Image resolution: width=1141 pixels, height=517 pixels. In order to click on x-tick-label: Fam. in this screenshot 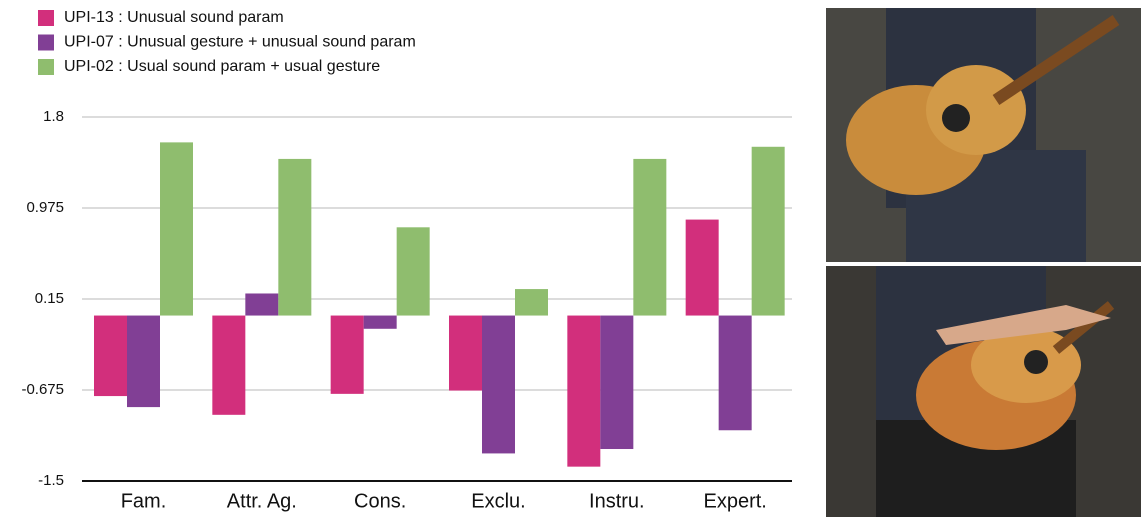, I will do `click(144, 501)`.